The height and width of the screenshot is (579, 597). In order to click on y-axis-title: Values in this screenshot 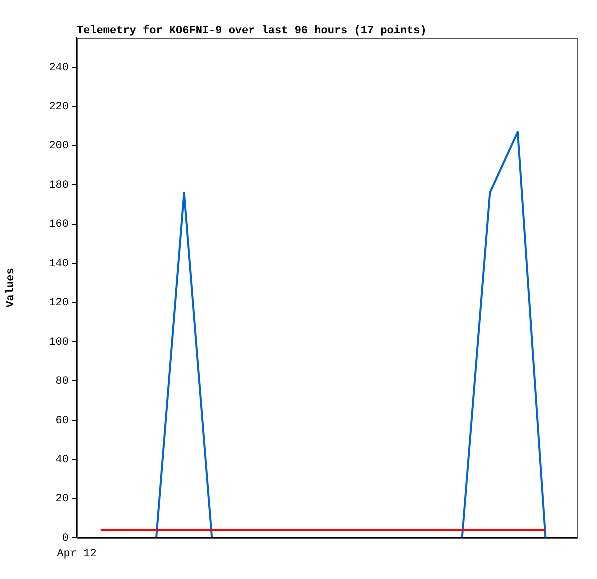, I will do `click(11, 288)`.